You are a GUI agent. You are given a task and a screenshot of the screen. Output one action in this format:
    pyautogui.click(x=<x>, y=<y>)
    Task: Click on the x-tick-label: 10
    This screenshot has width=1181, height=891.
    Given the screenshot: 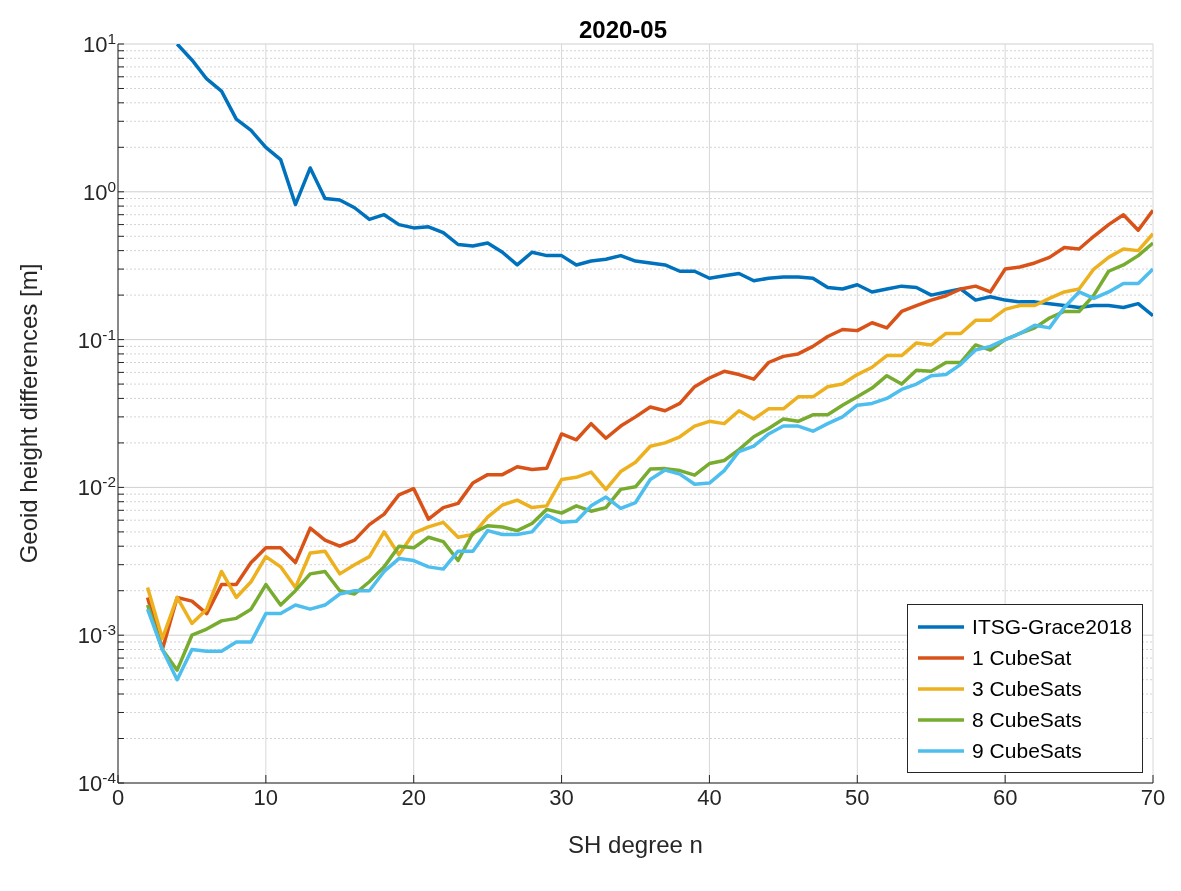 What is the action you would take?
    pyautogui.click(x=266, y=797)
    